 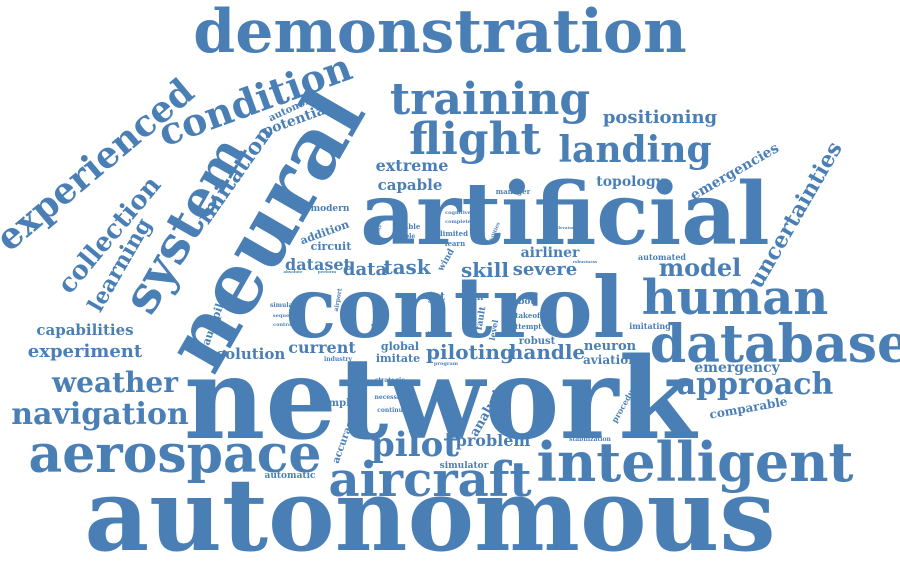 What do you see at coordinates (660, 117) in the screenshot?
I see `word-positioning: positioning` at bounding box center [660, 117].